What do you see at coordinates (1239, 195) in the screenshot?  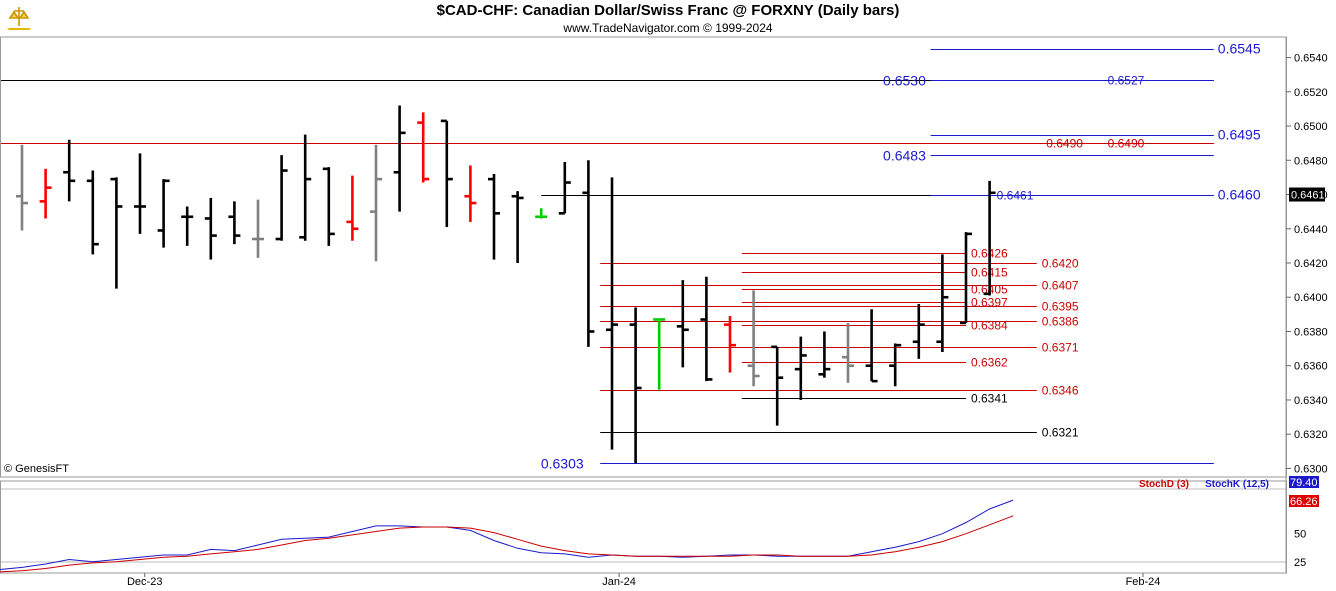 I see `level-label: 0.6460` at bounding box center [1239, 195].